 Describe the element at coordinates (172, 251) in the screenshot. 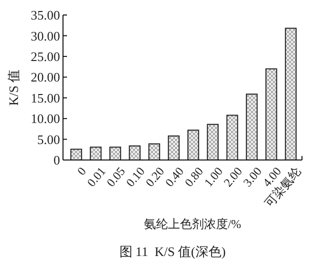

I see `text: 图 11 K/S 值(深色)` at that location.